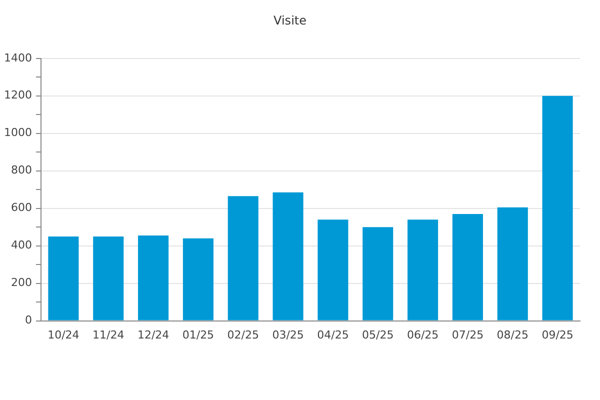 The width and height of the screenshot is (600, 400). Describe the element at coordinates (21, 283) in the screenshot. I see `y-tick-label: 200` at that location.